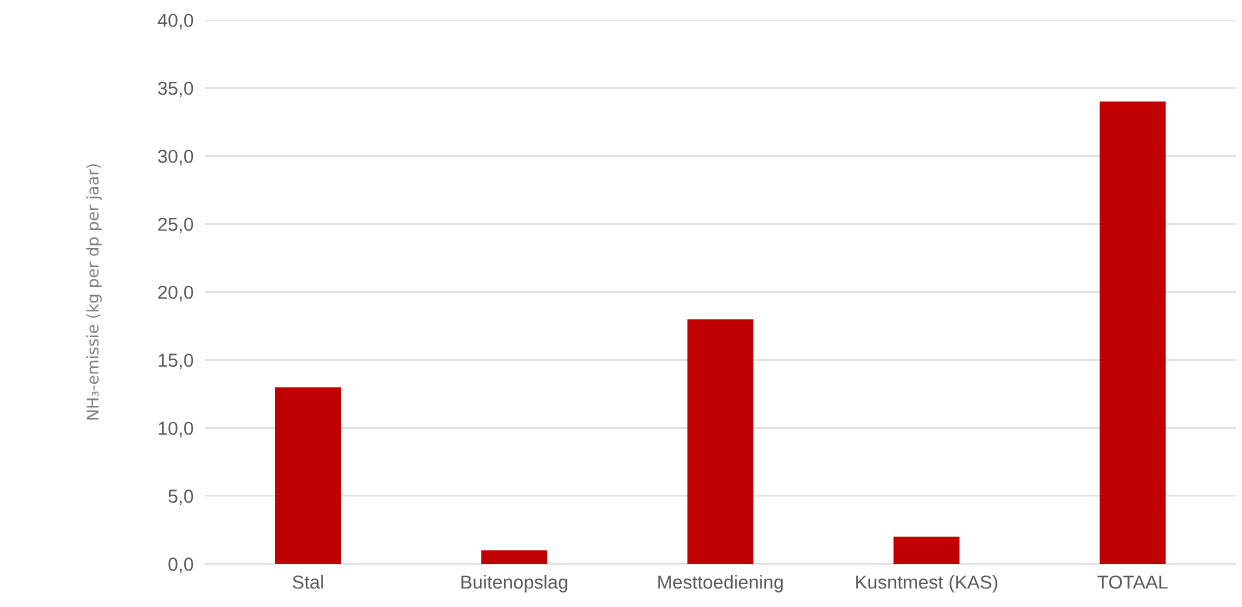  I want to click on x-tick-label: Kusntmest (KAS), so click(927, 584).